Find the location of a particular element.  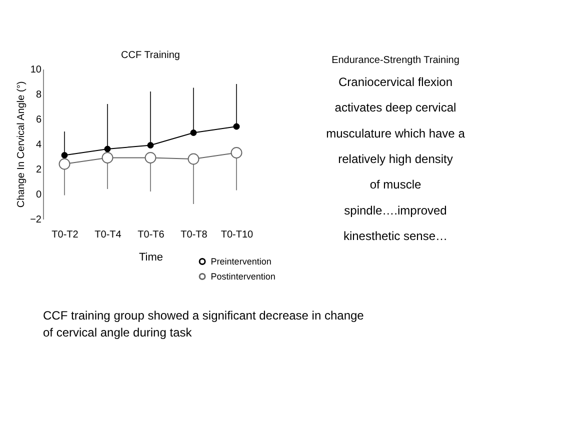

y-tick-label: 0 is located at coordinates (39, 195).